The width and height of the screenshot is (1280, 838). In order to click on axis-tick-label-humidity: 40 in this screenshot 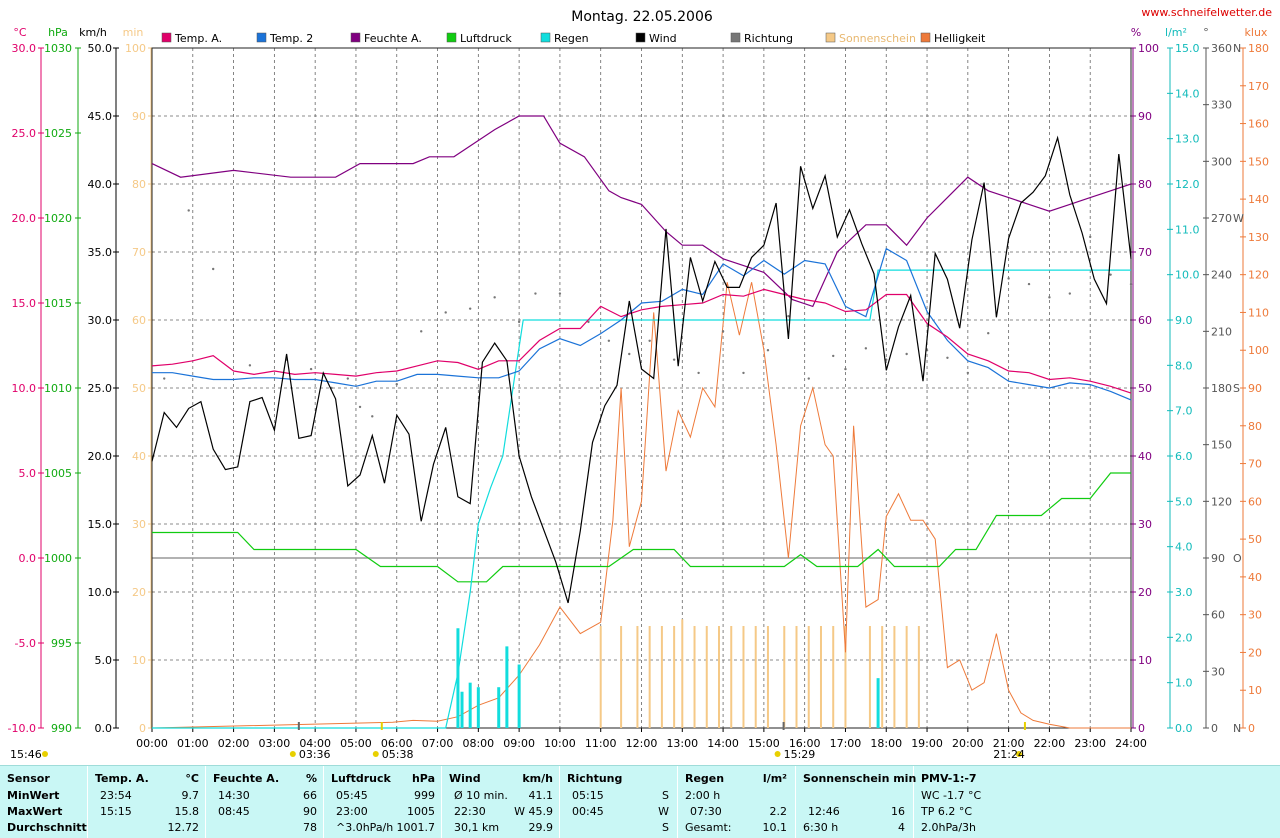, I will do `click(1145, 456)`.